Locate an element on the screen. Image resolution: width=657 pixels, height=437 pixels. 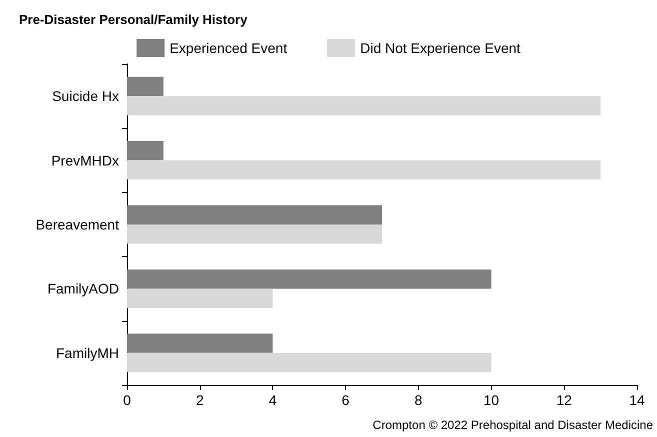
x-tick-label: 4 is located at coordinates (272, 400).